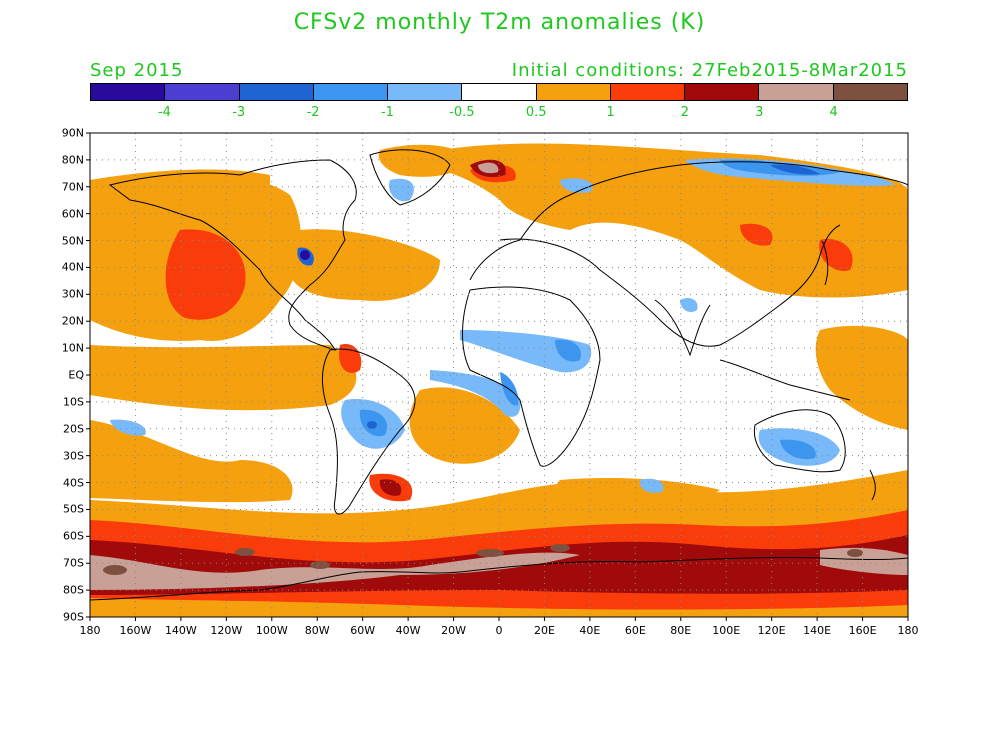  What do you see at coordinates (408, 630) in the screenshot?
I see `lon-label: 40W` at bounding box center [408, 630].